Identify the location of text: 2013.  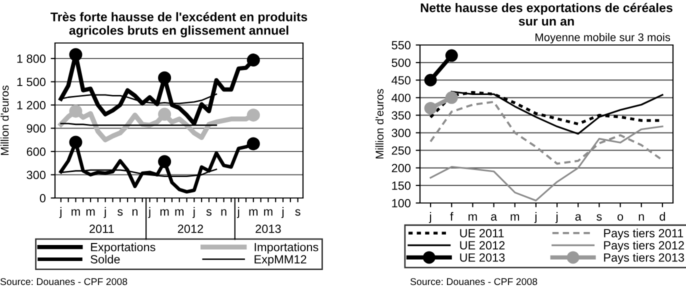
(268, 229).